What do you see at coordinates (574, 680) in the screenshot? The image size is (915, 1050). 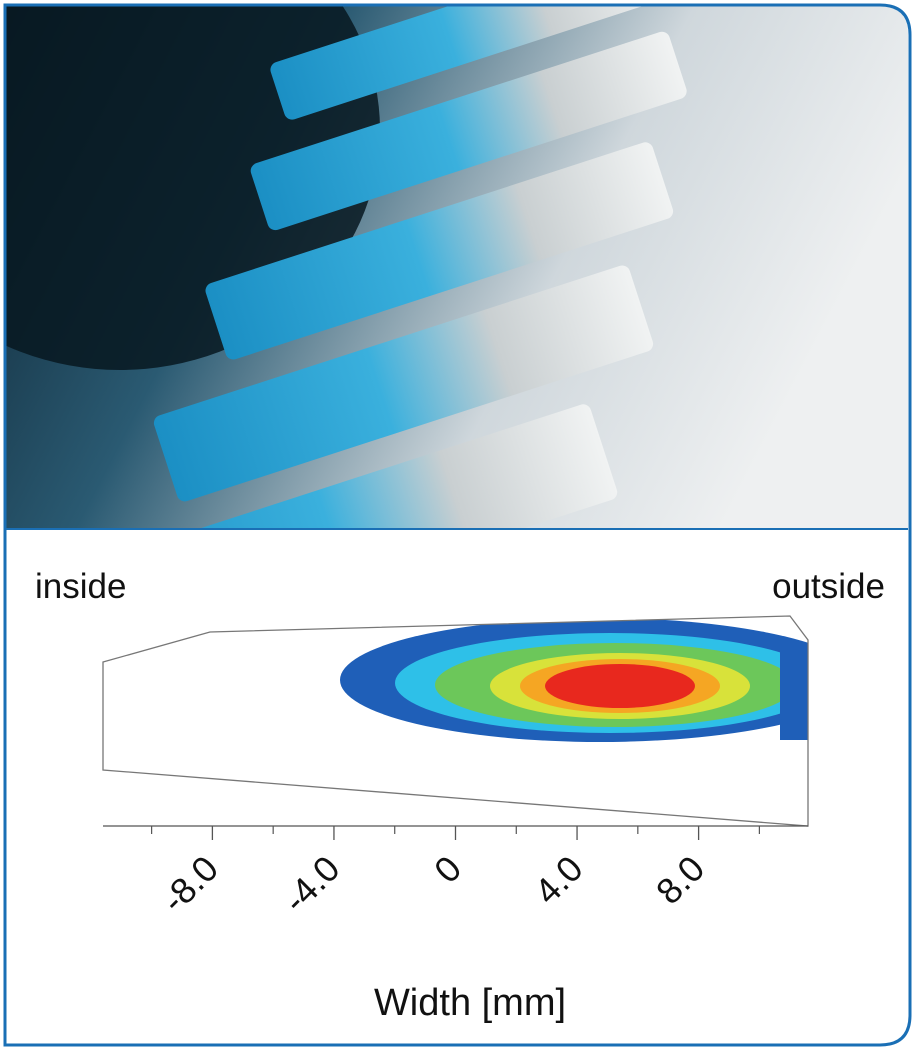 I see `contact-pattern` at bounding box center [574, 680].